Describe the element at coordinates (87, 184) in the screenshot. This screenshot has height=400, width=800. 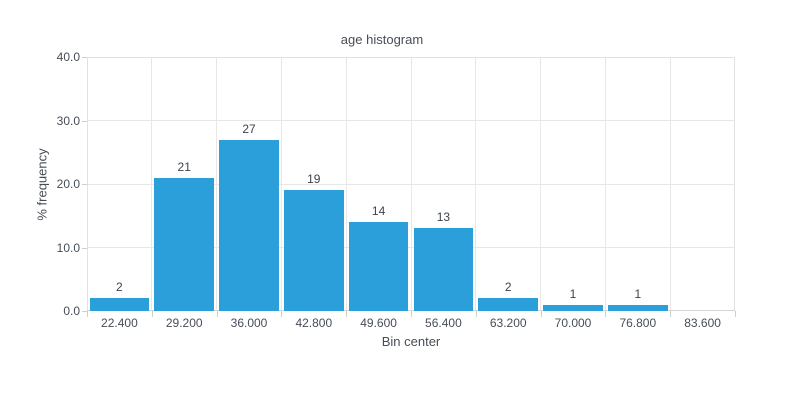
I see `plot-border-left` at that location.